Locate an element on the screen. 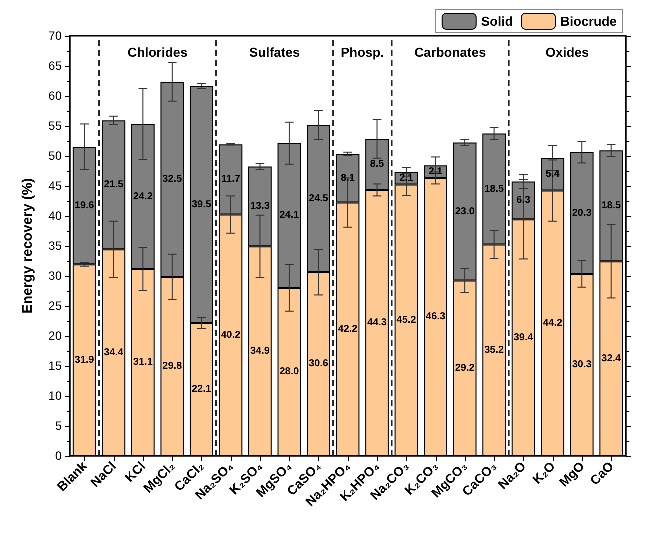 The width and height of the screenshot is (646, 546). y-tick-label: 20 is located at coordinates (55, 336).